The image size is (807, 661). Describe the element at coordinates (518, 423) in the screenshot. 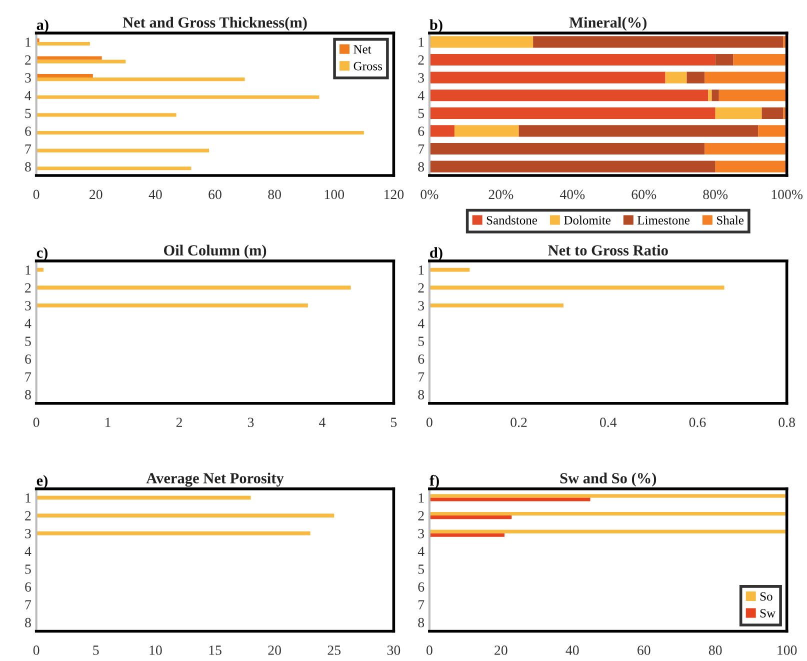

I see `x-tick-label: 0.2` at that location.